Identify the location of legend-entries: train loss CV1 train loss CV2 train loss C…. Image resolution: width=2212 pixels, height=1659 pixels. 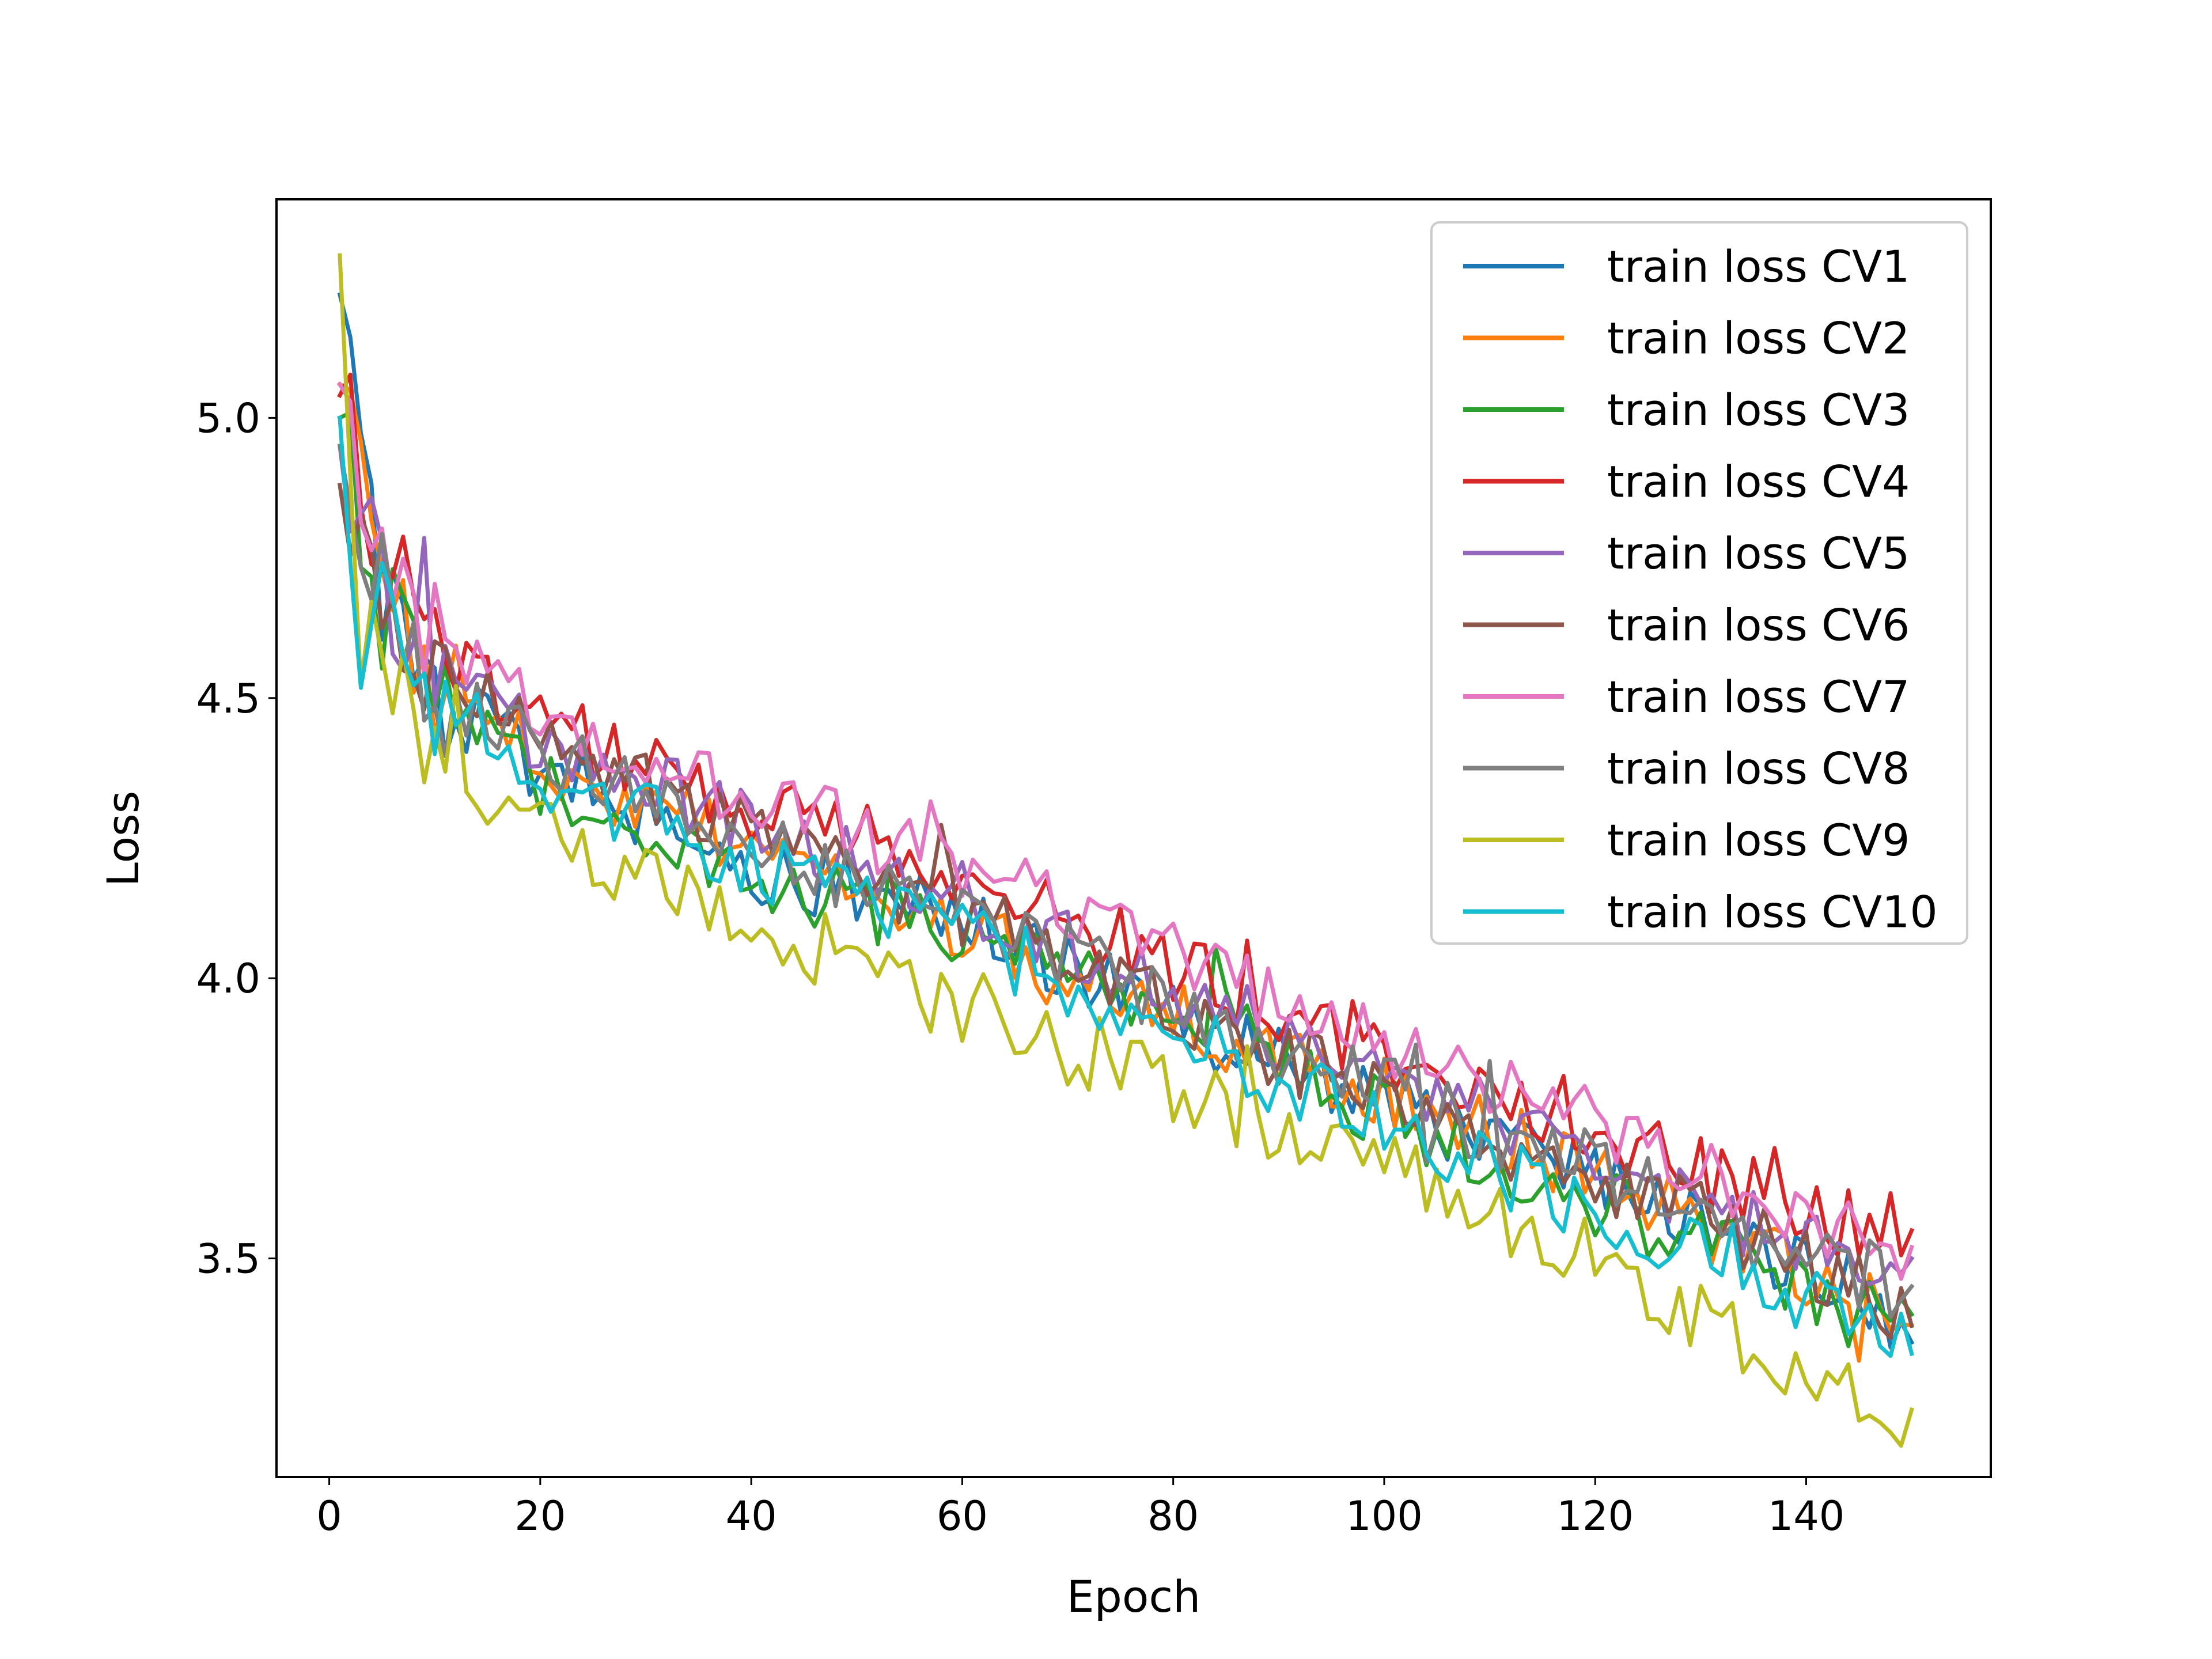
(1700, 589).